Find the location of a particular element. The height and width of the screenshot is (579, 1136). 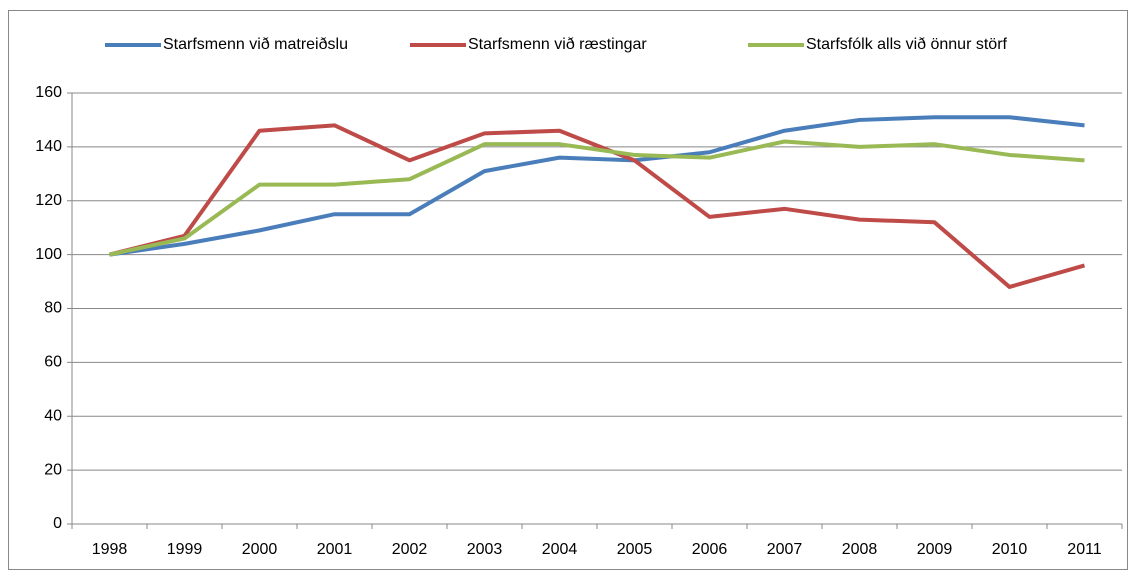

y-tick-label: 60 is located at coordinates (53, 362).